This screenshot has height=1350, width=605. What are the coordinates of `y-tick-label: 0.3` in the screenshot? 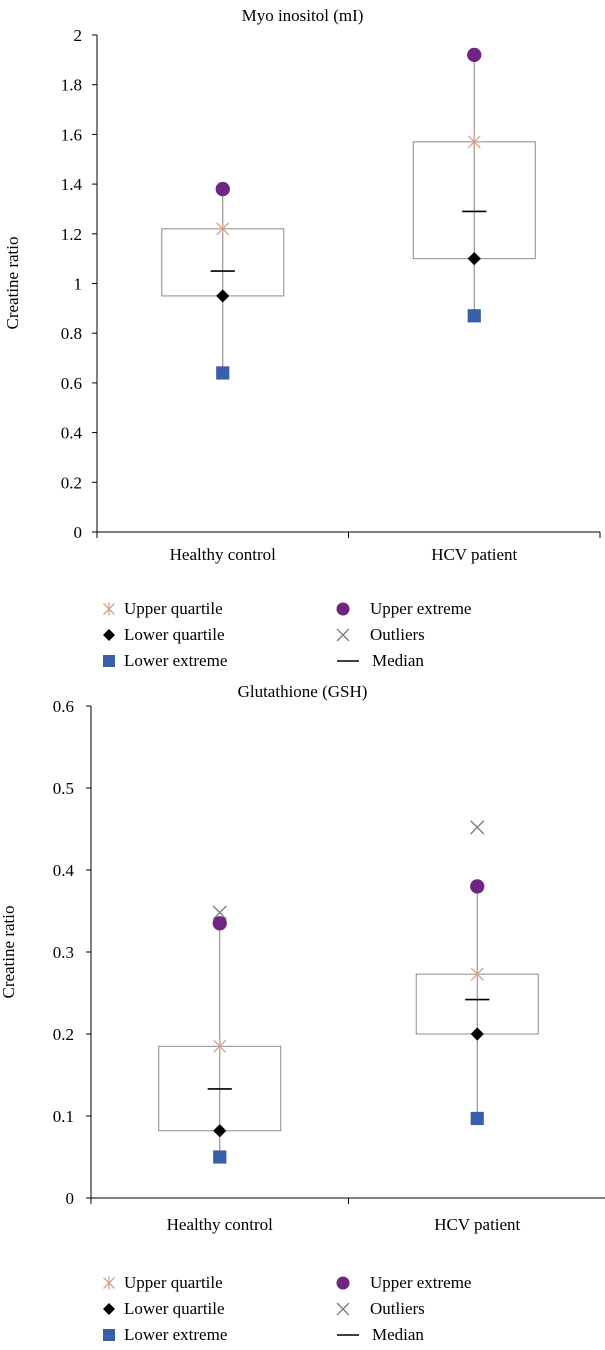 It's located at (63, 952).